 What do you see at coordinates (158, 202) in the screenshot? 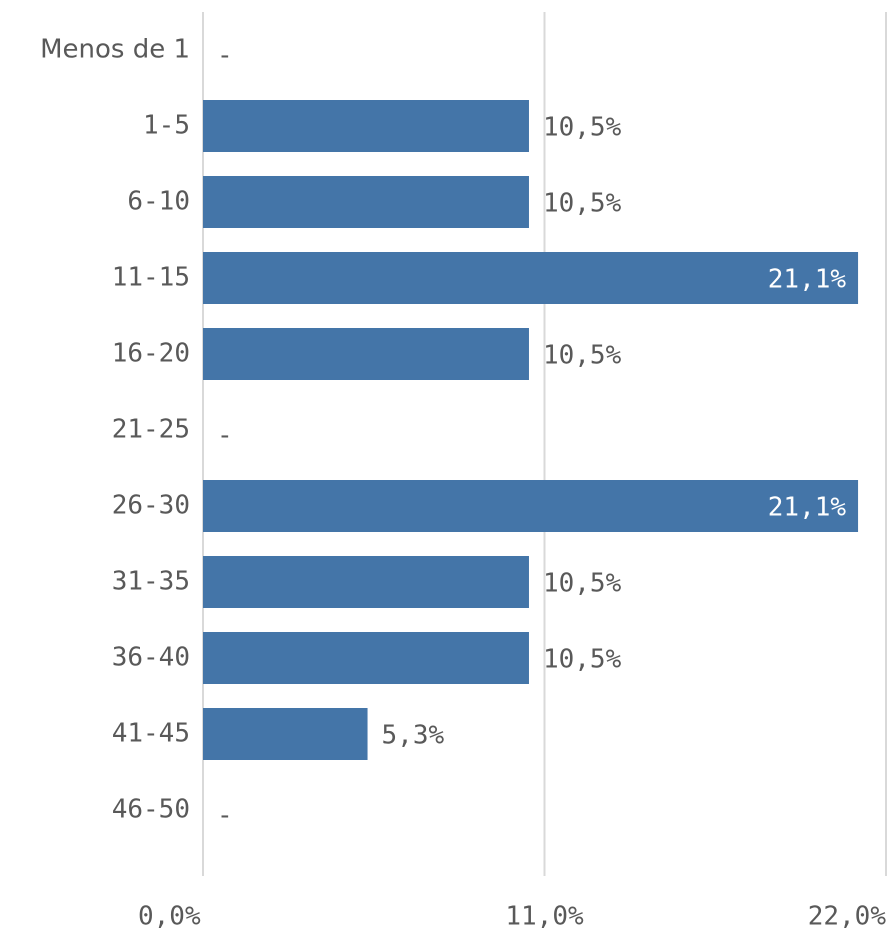
I see `y-tick-label: 6-10` at bounding box center [158, 202].